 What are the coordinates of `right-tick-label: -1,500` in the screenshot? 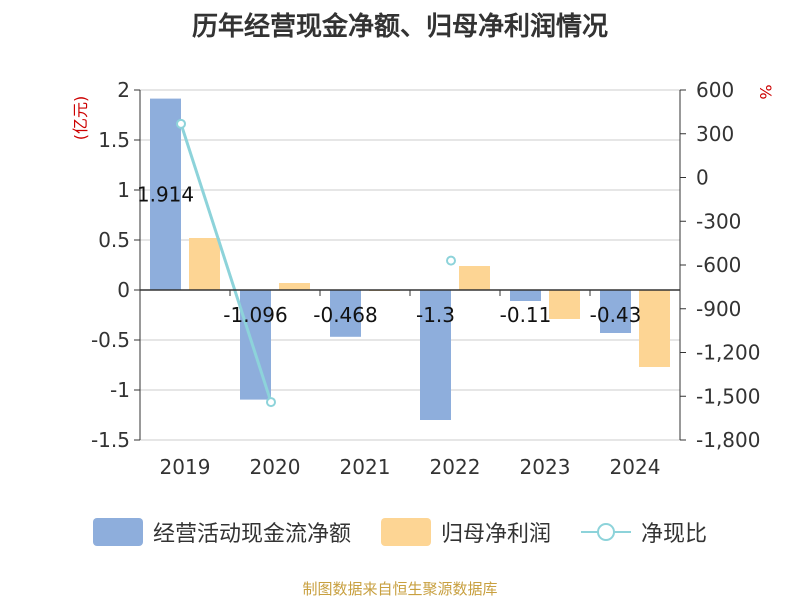 It's located at (728, 396).